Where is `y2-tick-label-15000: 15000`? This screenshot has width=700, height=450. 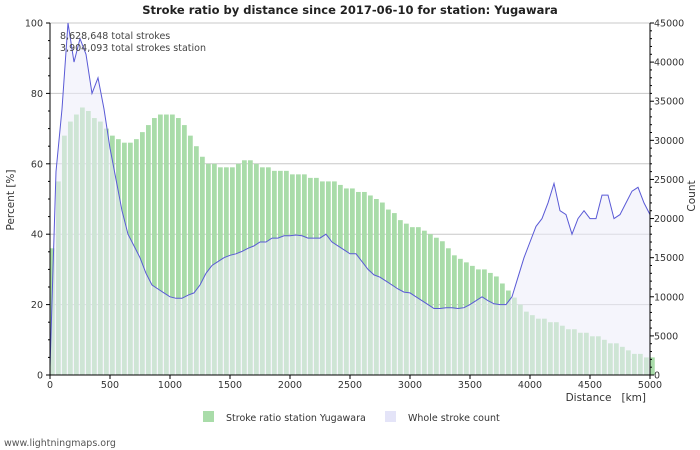
y2-tick-label-15000: 15000 is located at coordinates (669, 258).